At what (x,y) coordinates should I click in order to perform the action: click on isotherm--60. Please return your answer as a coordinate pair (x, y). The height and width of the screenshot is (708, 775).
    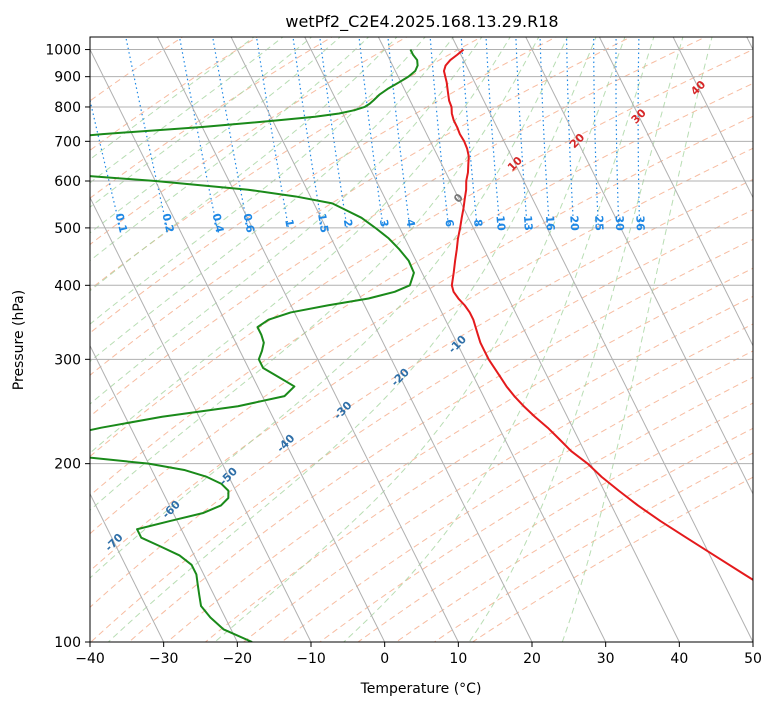
    Looking at the image, I should click on (164, 493).